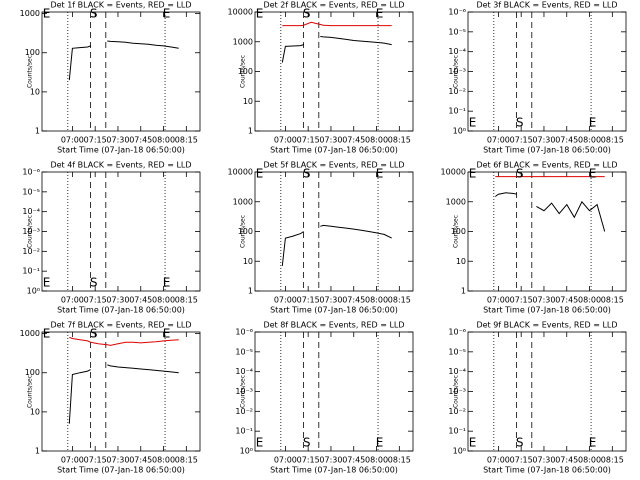 The image size is (640, 480). I want to click on chart-title: Det 9f BLACK = Events, RED = LLD, so click(546, 325).